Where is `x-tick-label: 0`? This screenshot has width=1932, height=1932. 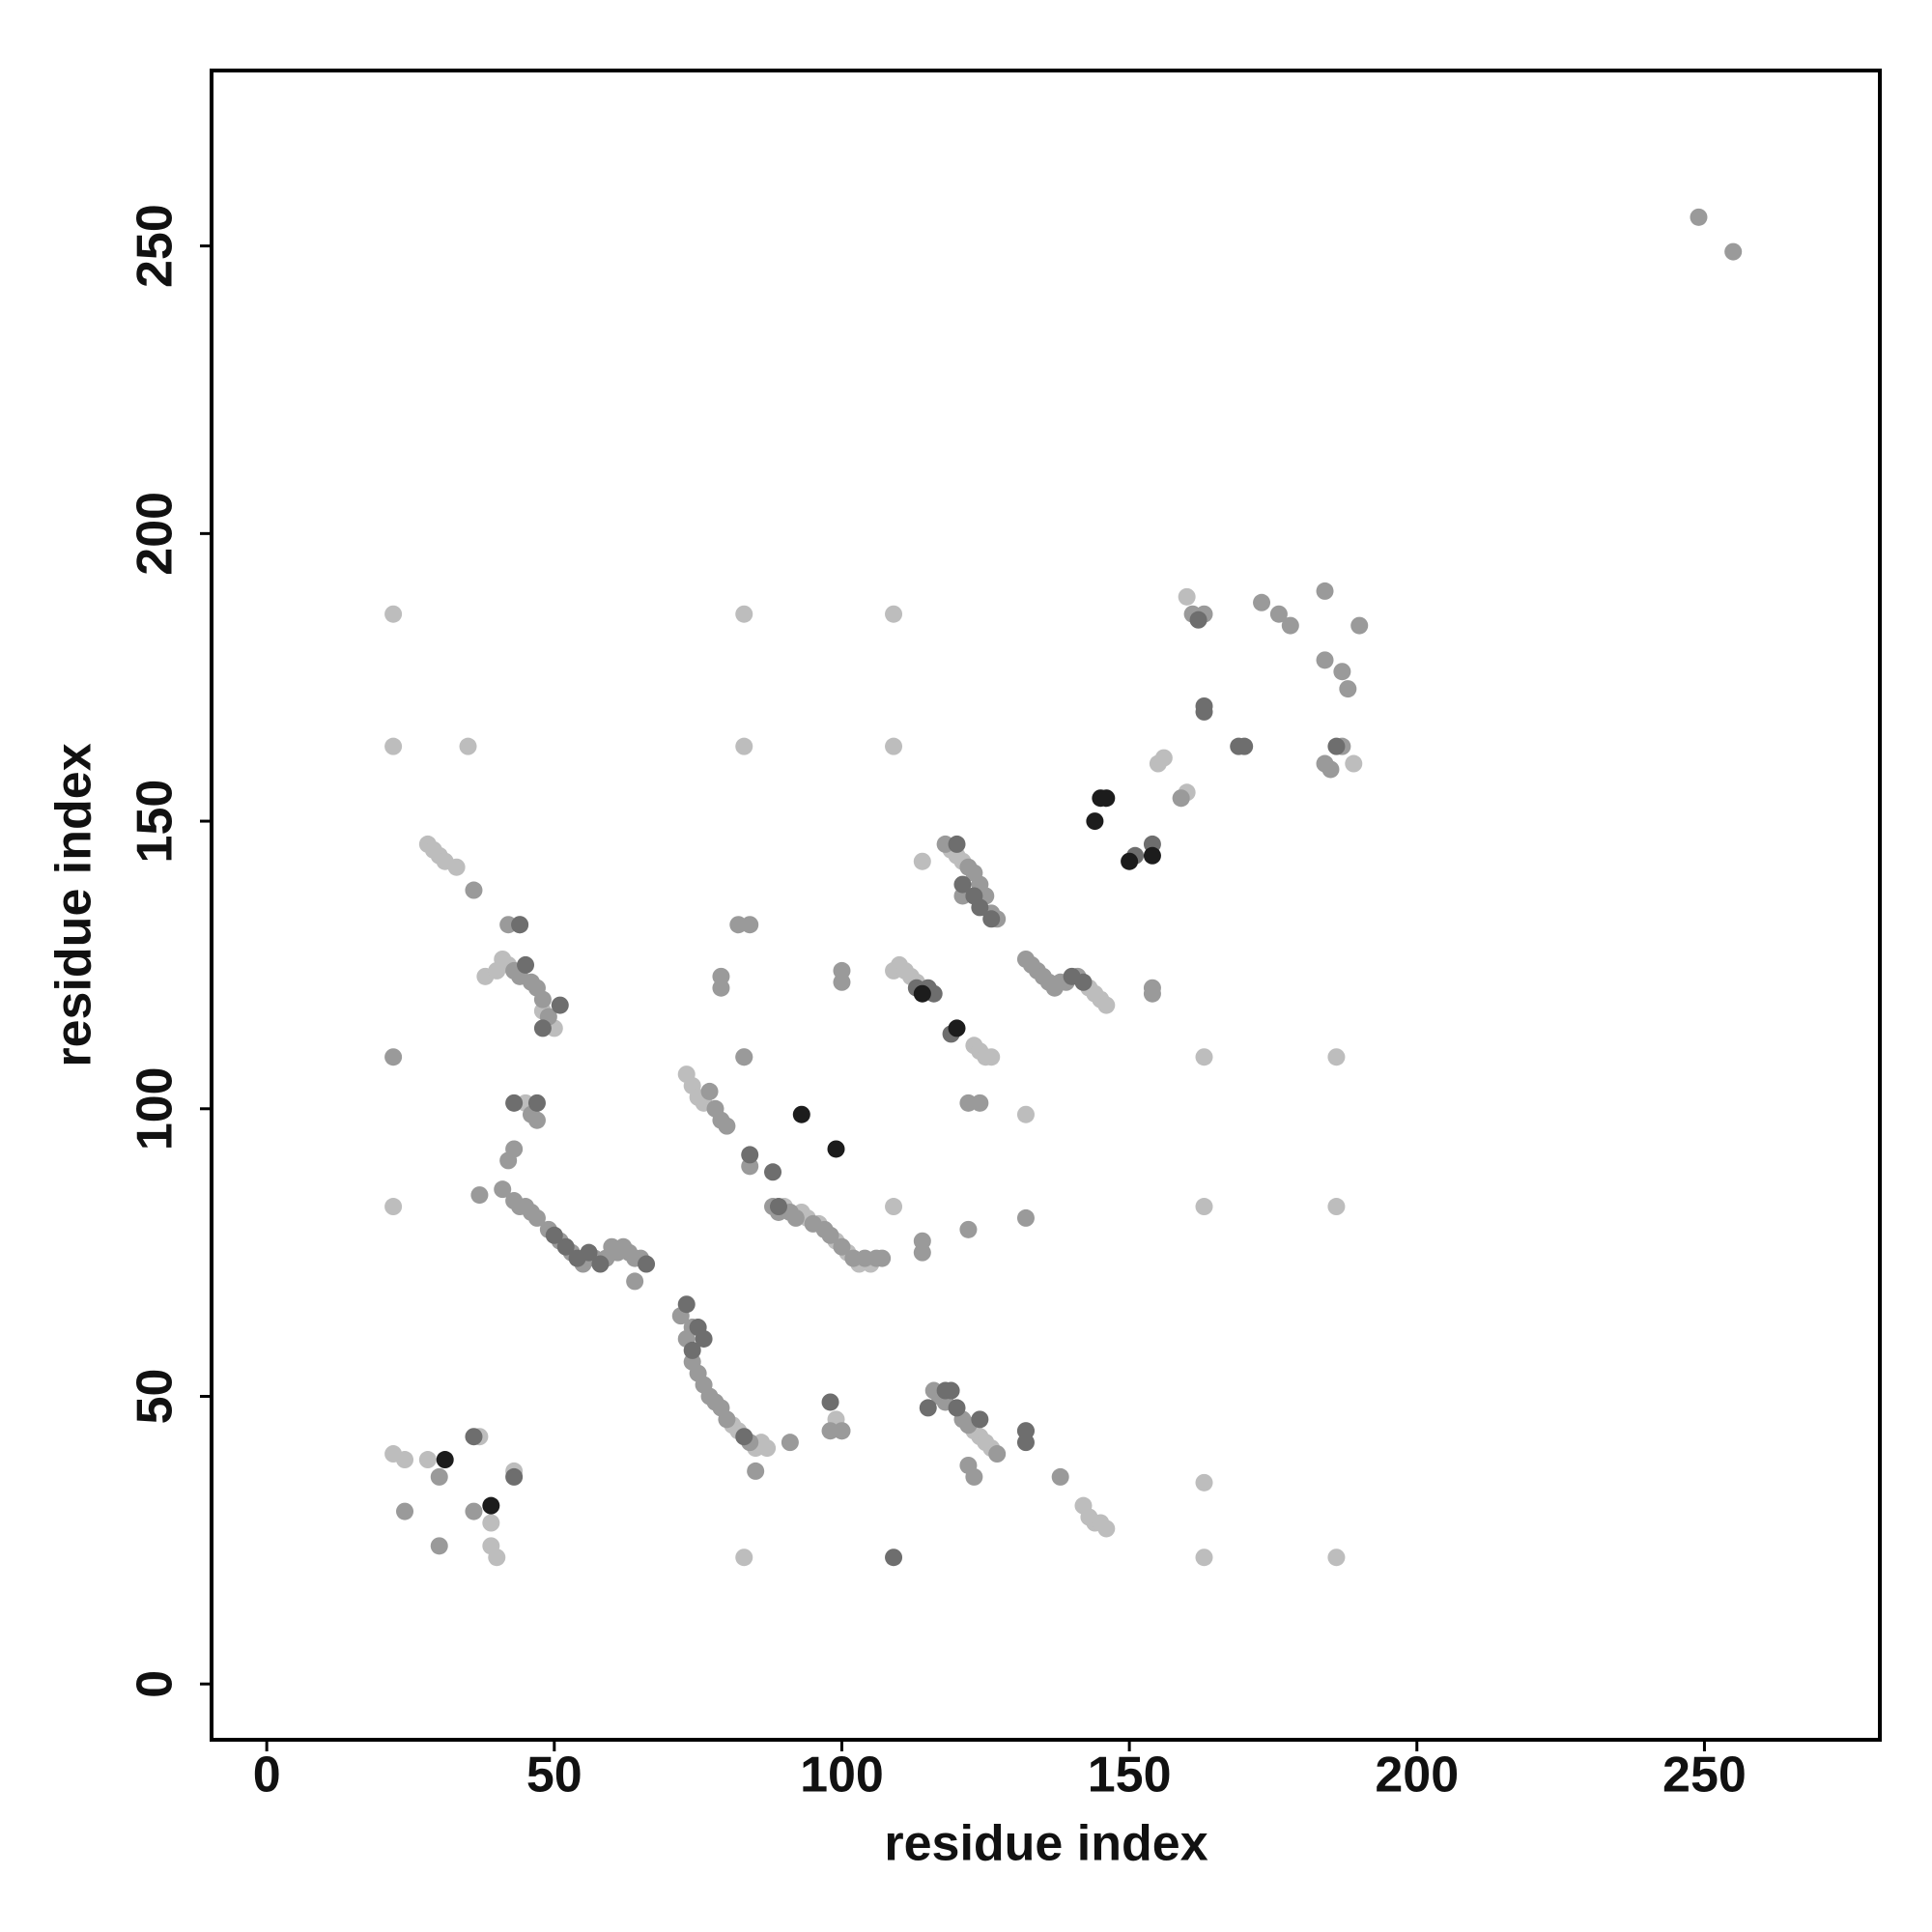 x-tick-label: 0 is located at coordinates (267, 1775).